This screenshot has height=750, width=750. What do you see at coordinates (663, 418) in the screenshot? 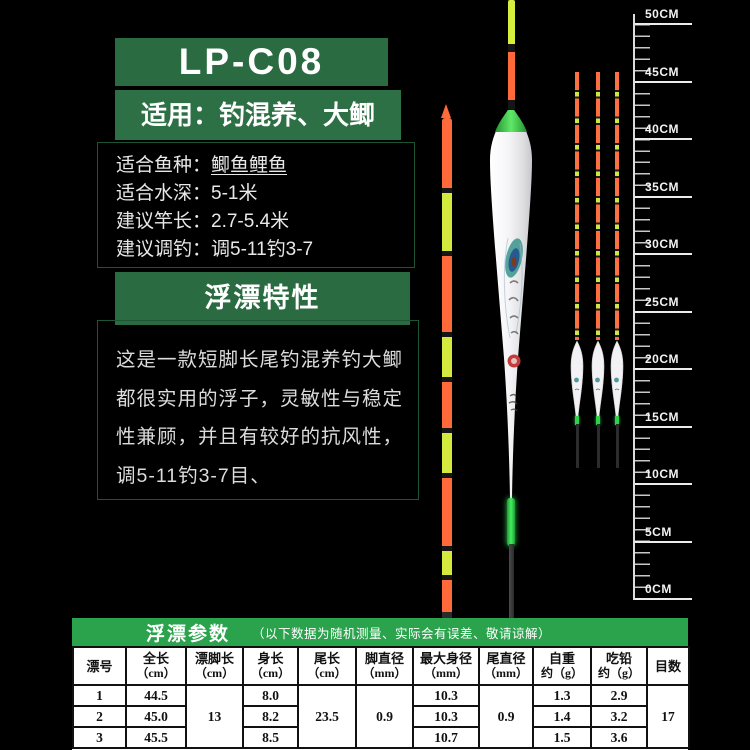
I see `ruler-tick-15: 15CM` at bounding box center [663, 418].